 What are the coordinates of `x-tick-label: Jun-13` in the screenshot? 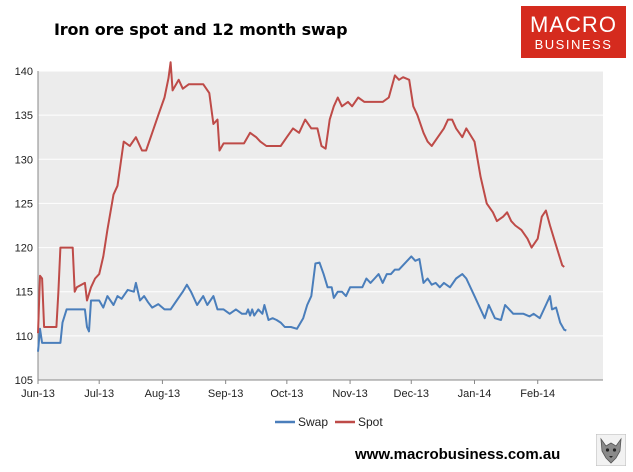 It's located at (38, 394).